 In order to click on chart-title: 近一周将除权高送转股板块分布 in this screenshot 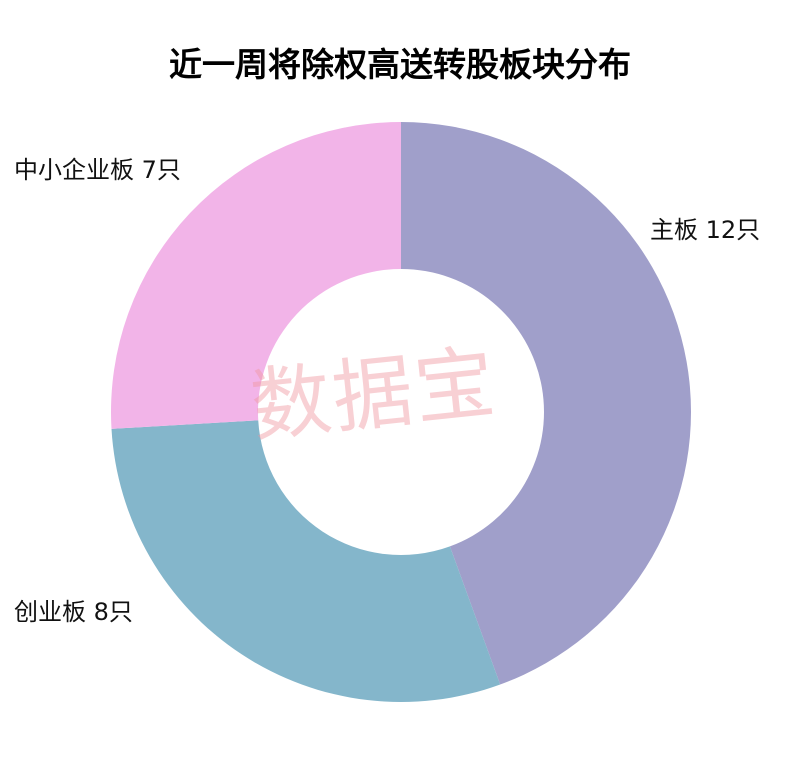, I will do `click(400, 64)`.